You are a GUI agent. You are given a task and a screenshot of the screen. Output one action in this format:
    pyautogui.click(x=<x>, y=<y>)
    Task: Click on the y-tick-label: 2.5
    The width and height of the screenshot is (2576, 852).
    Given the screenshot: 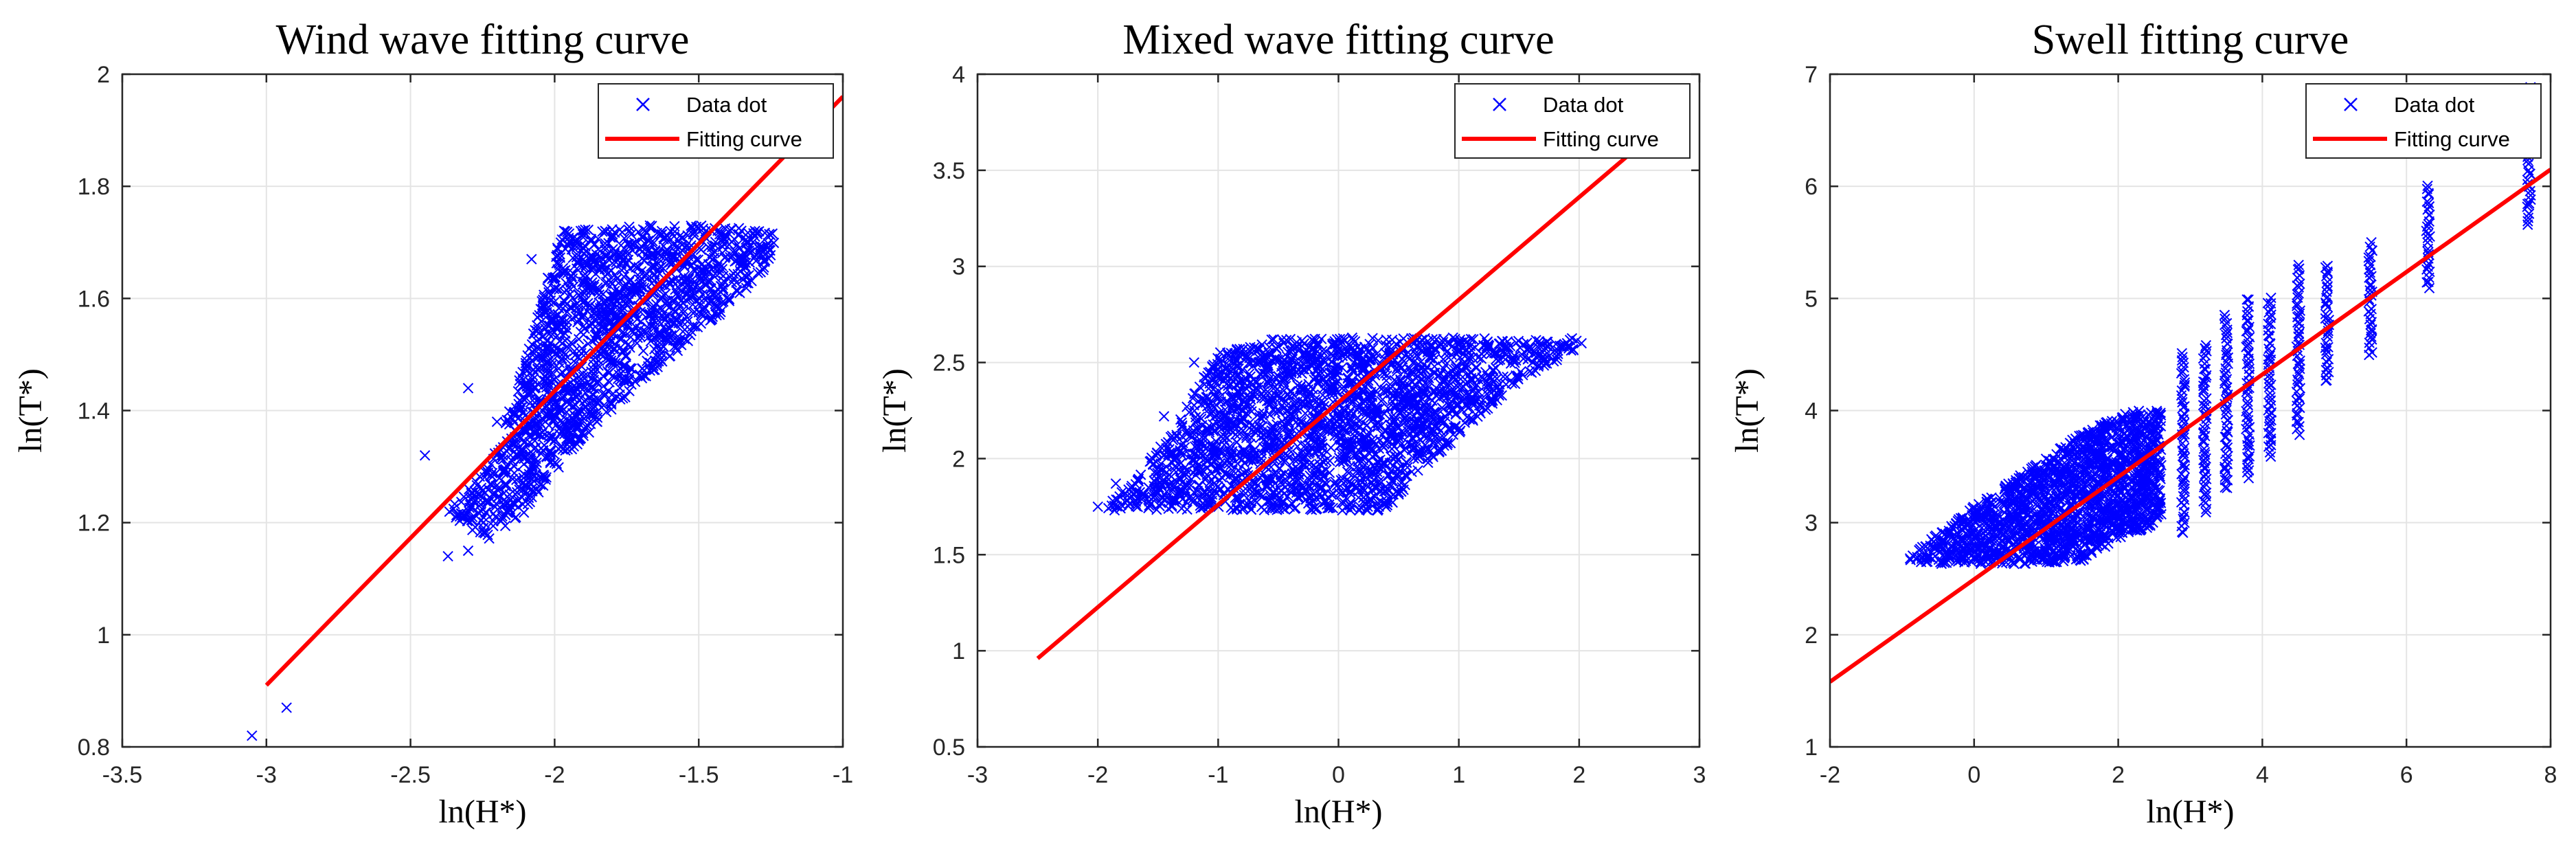 What is the action you would take?
    pyautogui.click(x=949, y=363)
    